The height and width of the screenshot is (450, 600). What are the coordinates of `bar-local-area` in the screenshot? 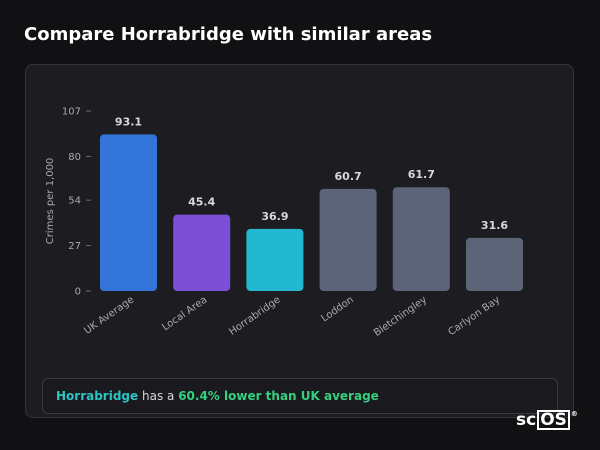 It's located at (202, 252).